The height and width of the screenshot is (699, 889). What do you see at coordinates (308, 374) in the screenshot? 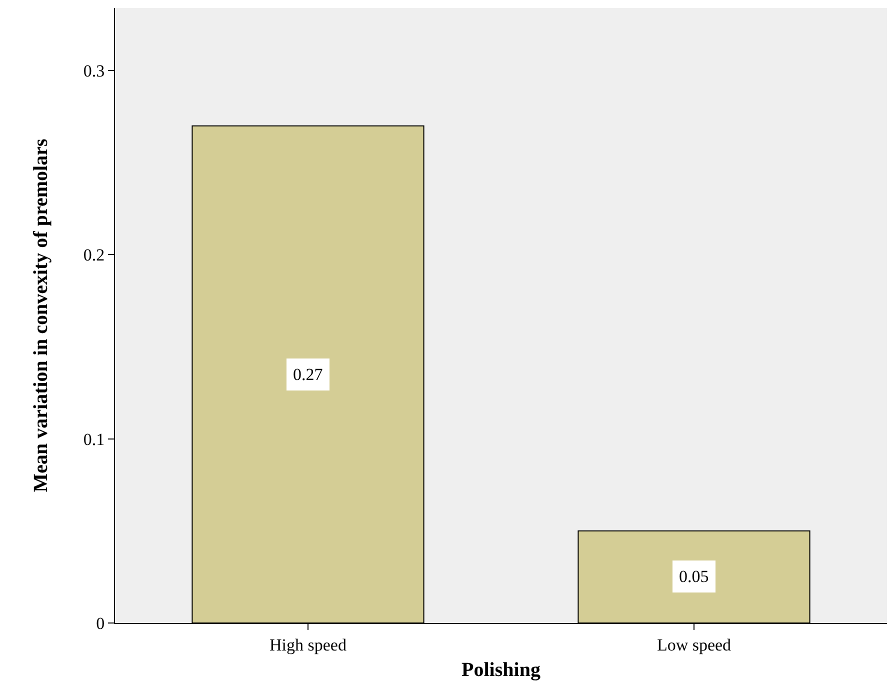
I see `data-label: 0.27` at bounding box center [308, 374].